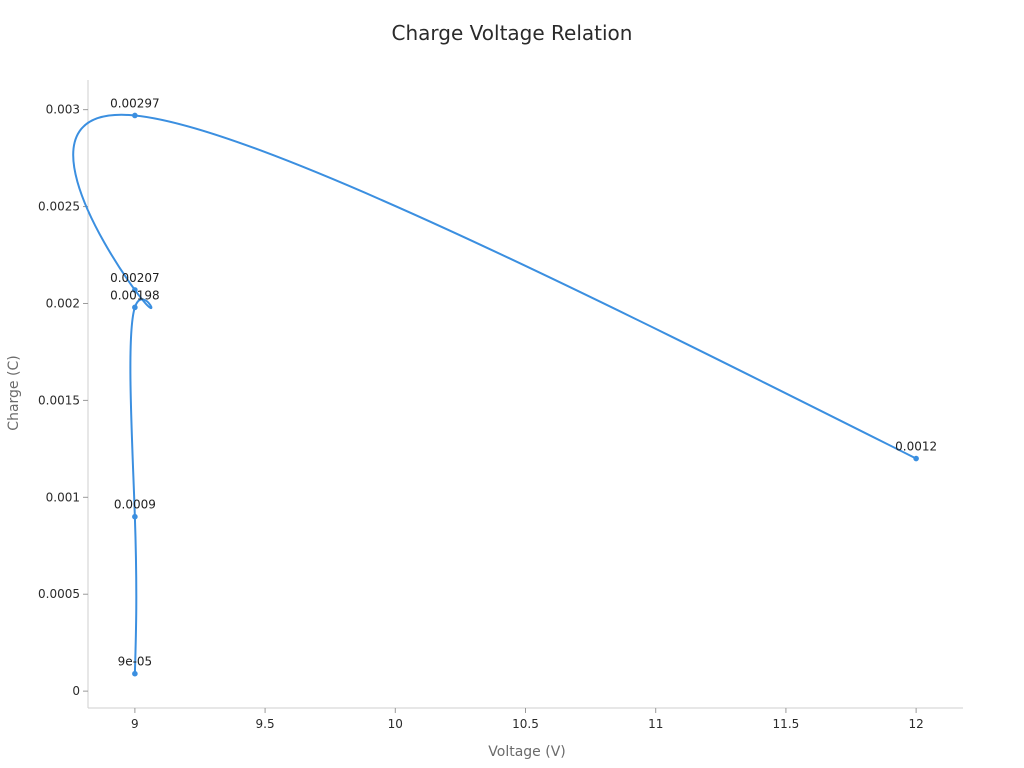  I want to click on x-tick-label: 12, so click(915, 724).